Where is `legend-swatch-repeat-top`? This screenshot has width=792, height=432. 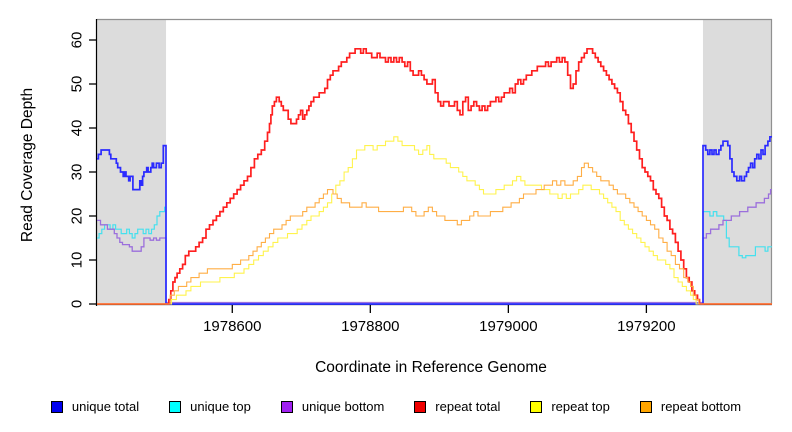
legend-swatch-repeat-top is located at coordinates (536, 406).